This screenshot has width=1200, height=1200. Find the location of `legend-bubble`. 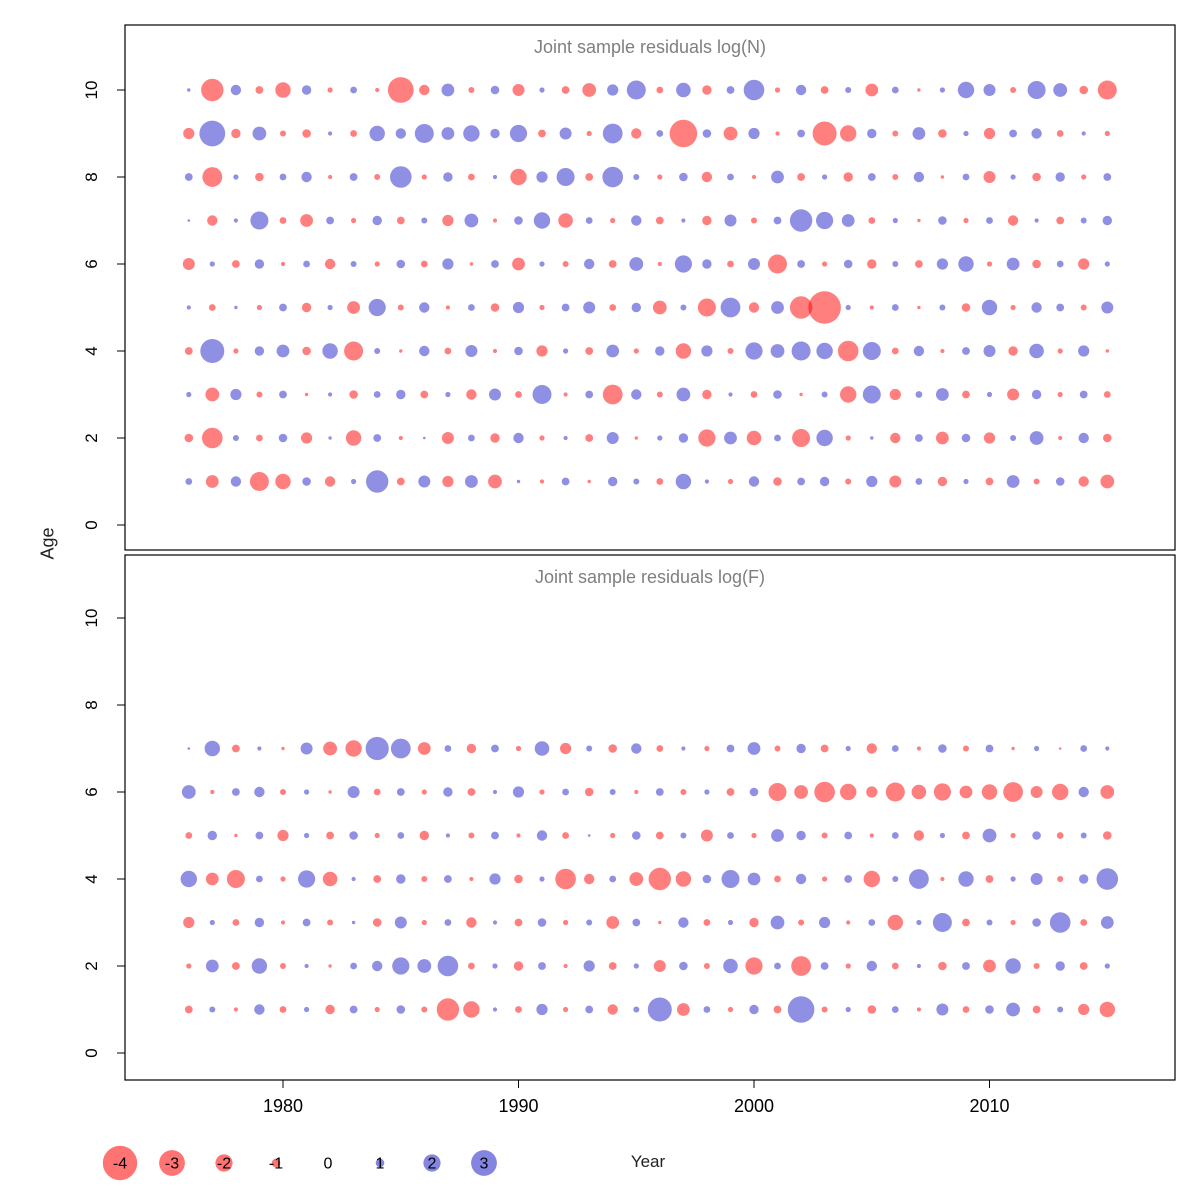

legend-bubble is located at coordinates (224, 1163).